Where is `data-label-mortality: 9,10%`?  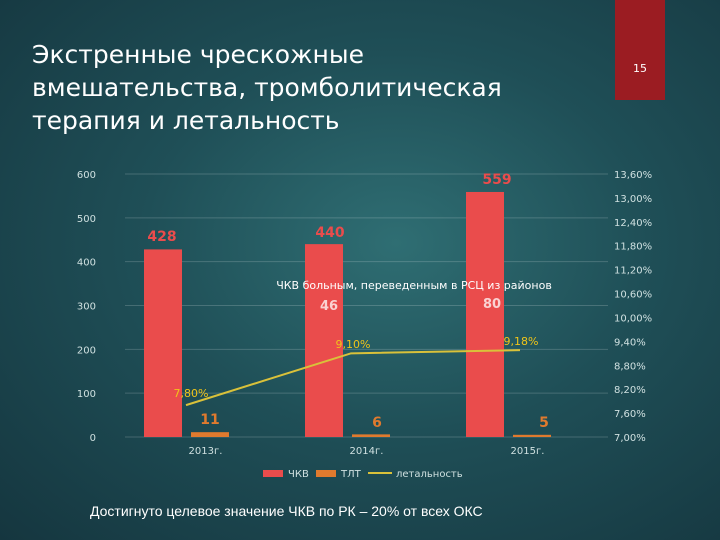
data-label-mortality: 9,10% is located at coordinates (353, 344).